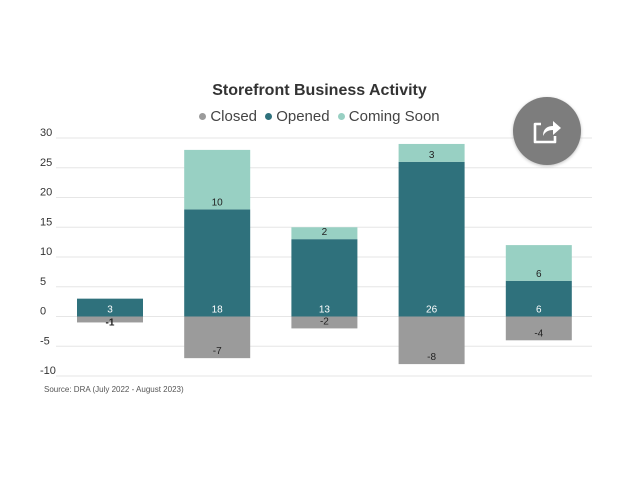  I want to click on share-button, so click(547, 131).